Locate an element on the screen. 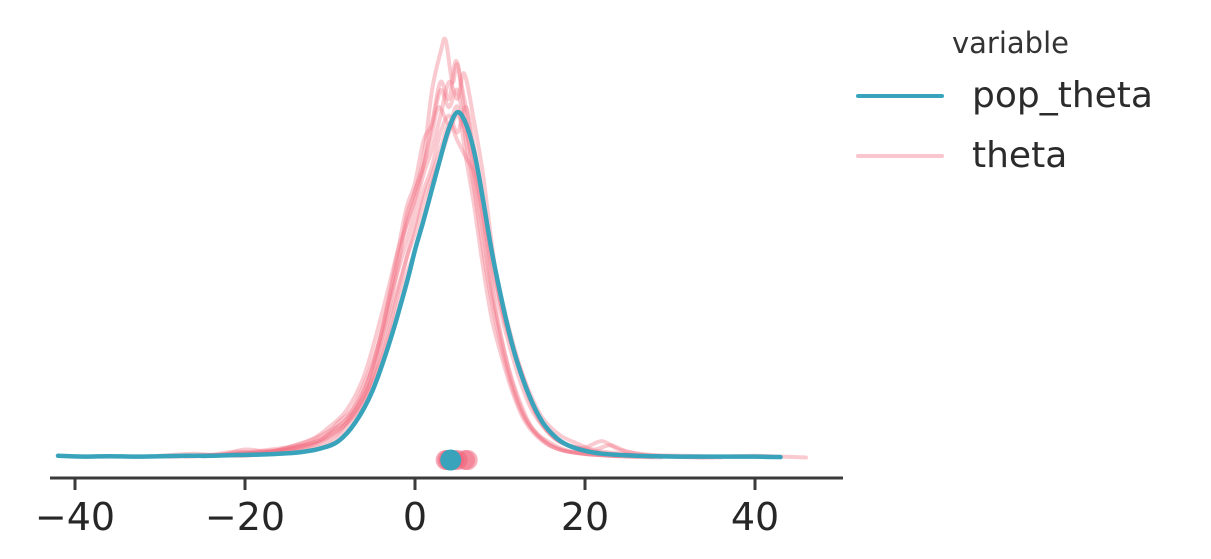 The image size is (1211, 559). point-estimate-dot-pop_theta is located at coordinates (451, 460).